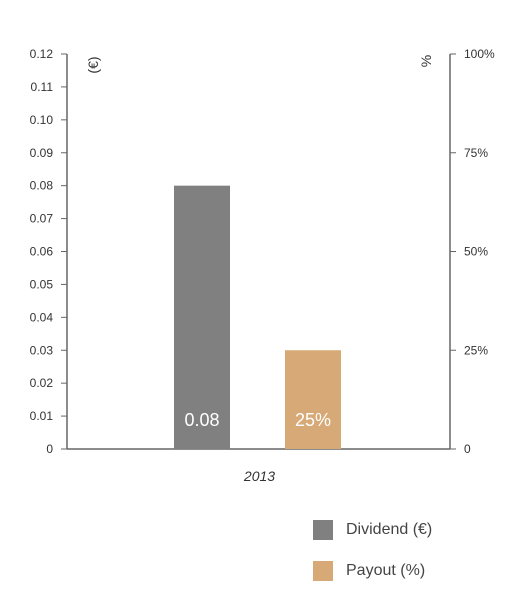  I want to click on legend-swatch-payout, so click(323, 571).